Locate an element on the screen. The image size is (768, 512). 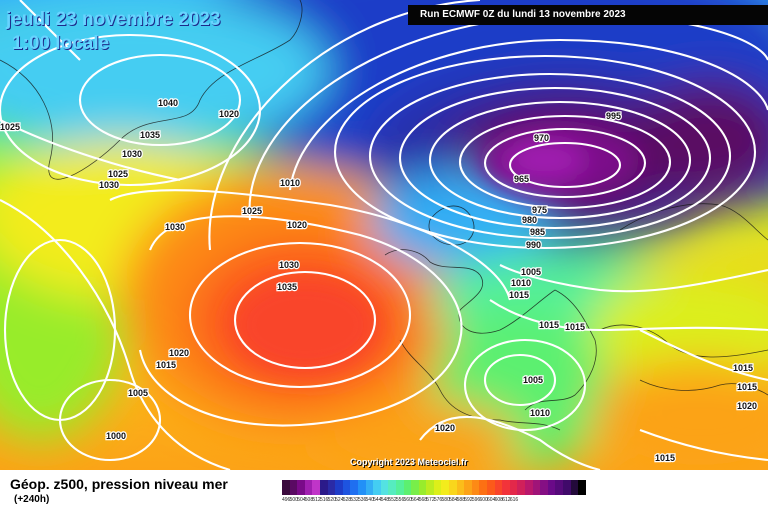
color-scale-tick: 604 is located at coordinates (491, 500).